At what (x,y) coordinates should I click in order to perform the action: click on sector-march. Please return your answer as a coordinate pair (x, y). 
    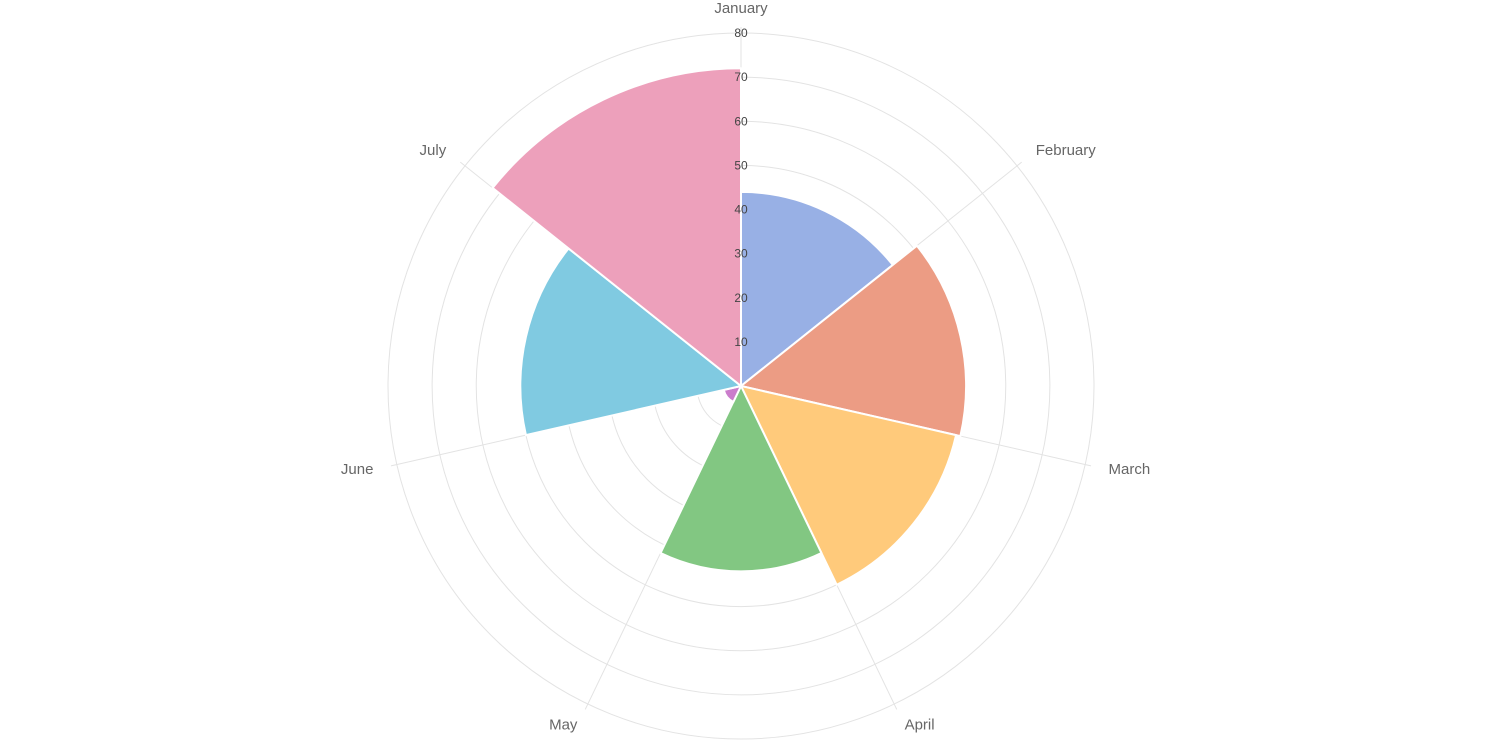
    Looking at the image, I should click on (849, 485).